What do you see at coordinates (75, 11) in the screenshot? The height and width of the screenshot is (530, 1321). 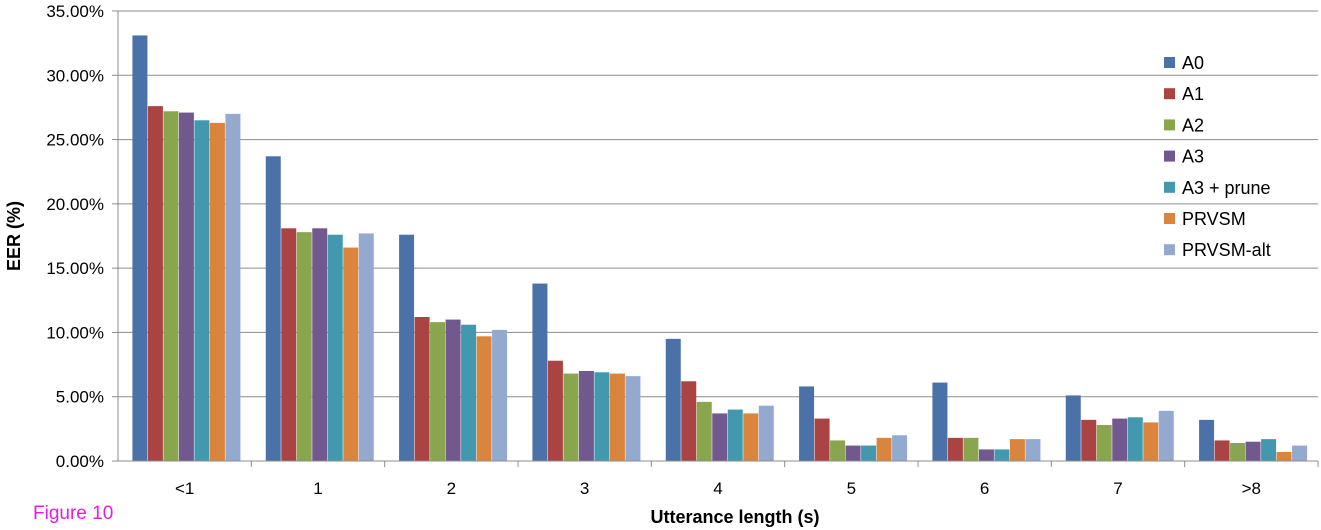 I see `y-tick-label: 35.00%` at bounding box center [75, 11].